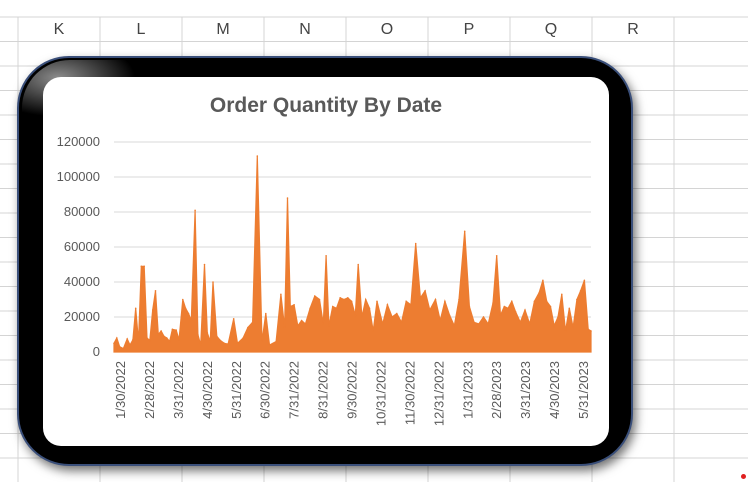 This screenshot has width=748, height=482. I want to click on column-header-p: P, so click(469, 29).